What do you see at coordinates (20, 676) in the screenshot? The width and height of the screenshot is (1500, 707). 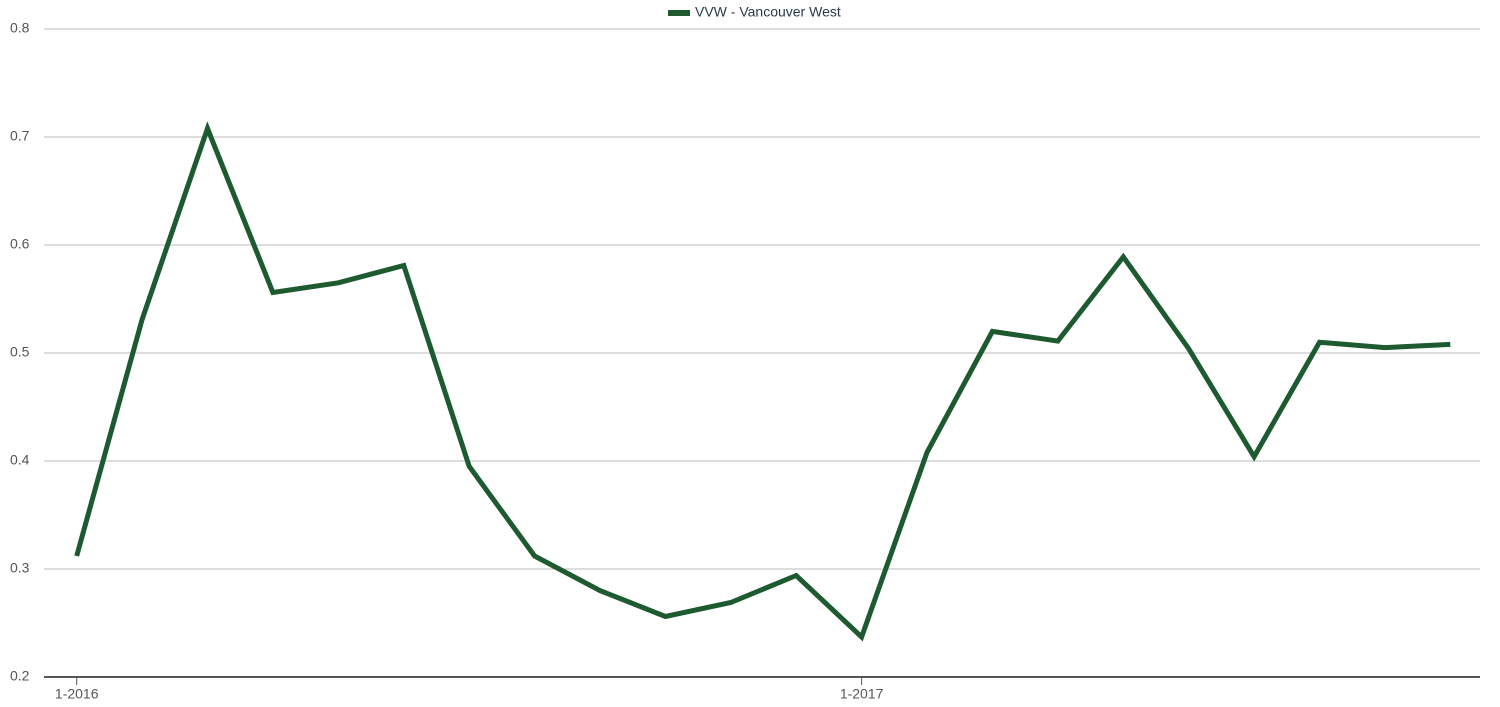 I see `y-tick-label: 0.2` at bounding box center [20, 676].